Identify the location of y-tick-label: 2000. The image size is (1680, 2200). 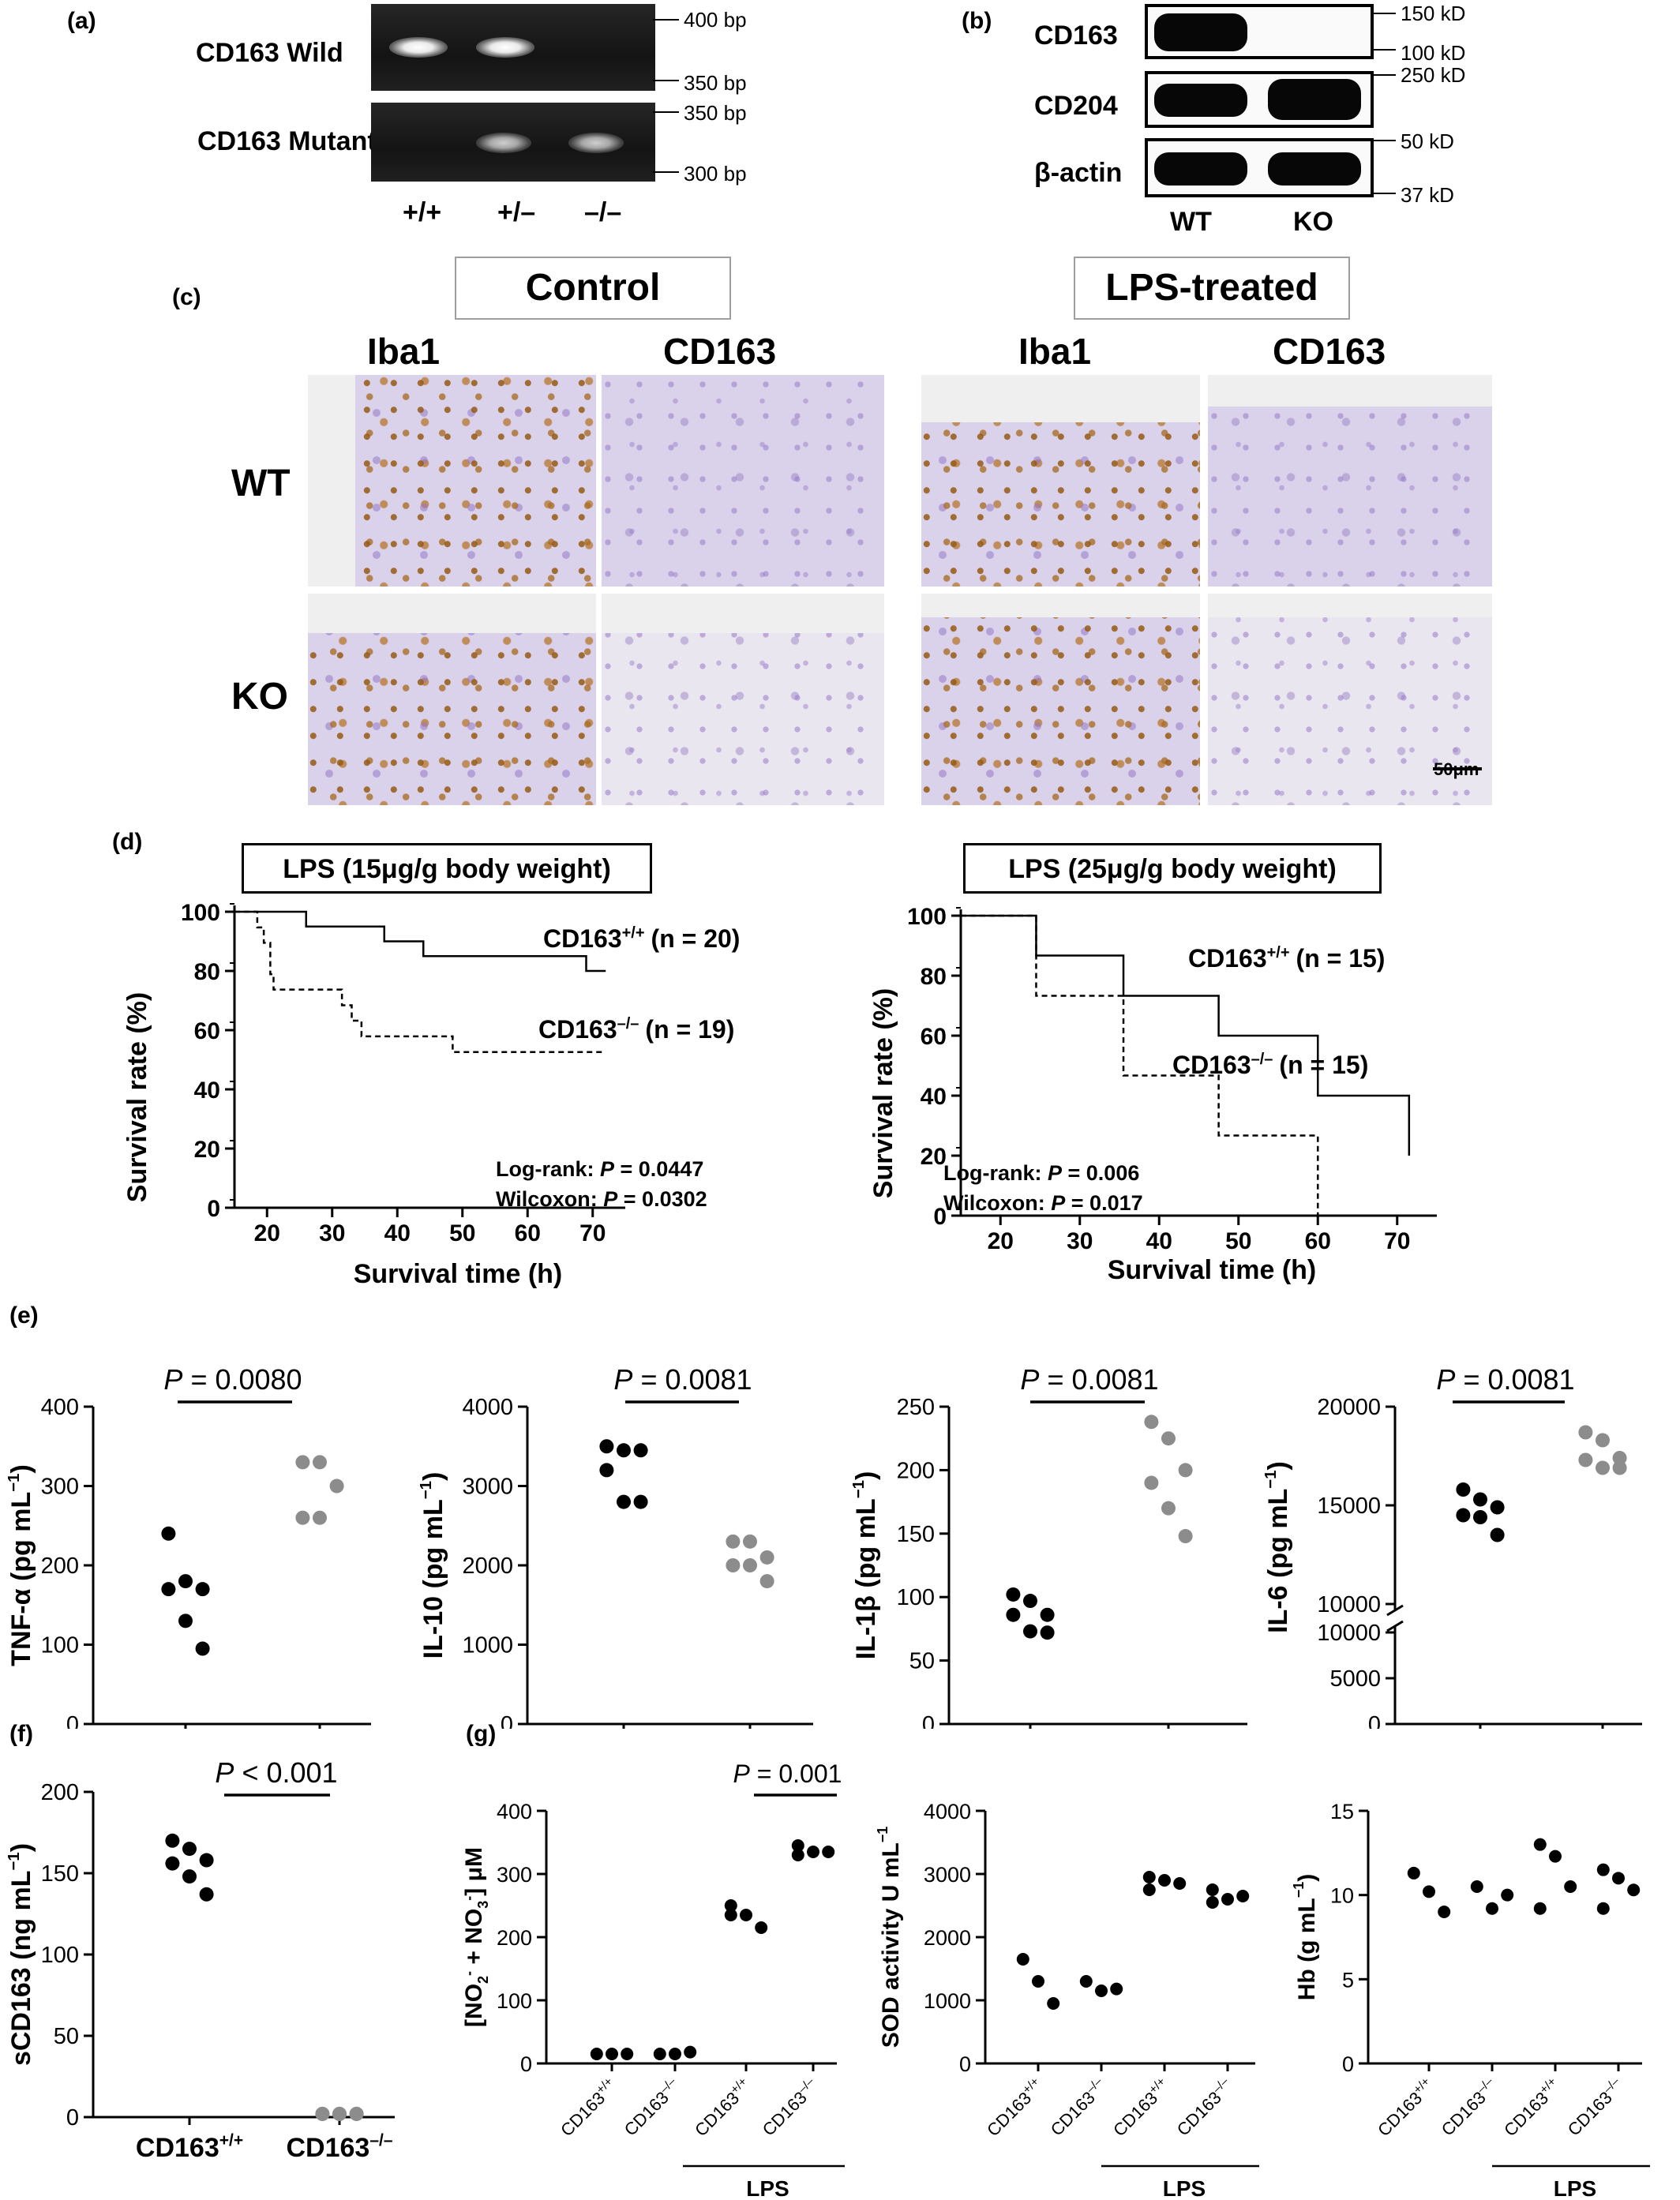
(947, 1938).